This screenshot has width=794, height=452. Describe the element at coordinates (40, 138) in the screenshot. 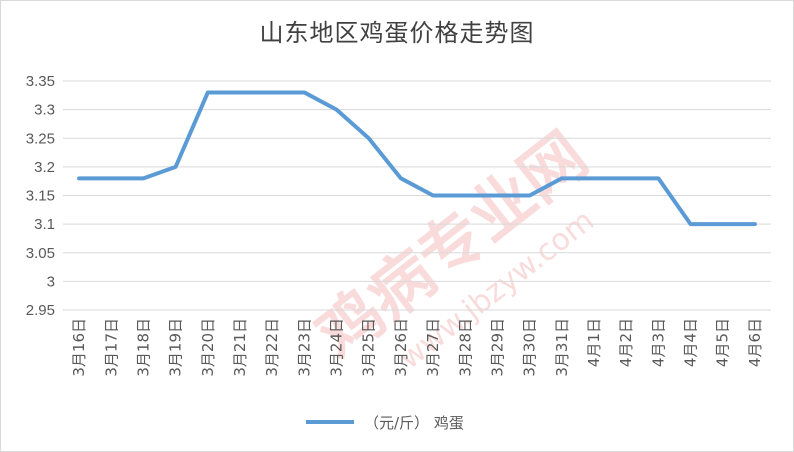

I see `y-tick-label: 3.25` at that location.